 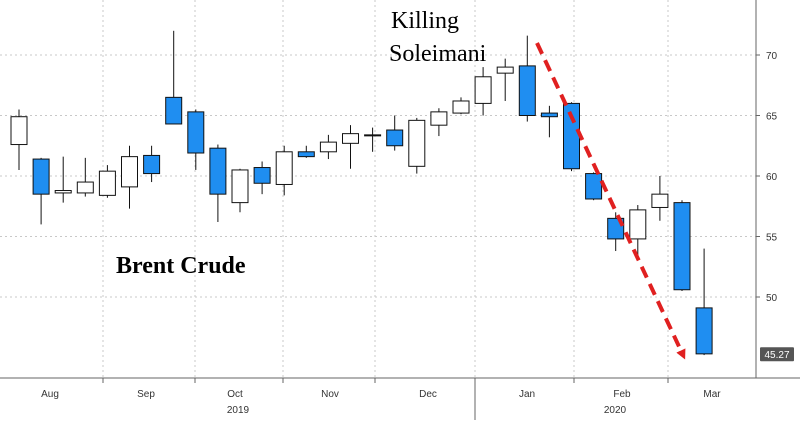 I want to click on last-price-tag, so click(x=777, y=354).